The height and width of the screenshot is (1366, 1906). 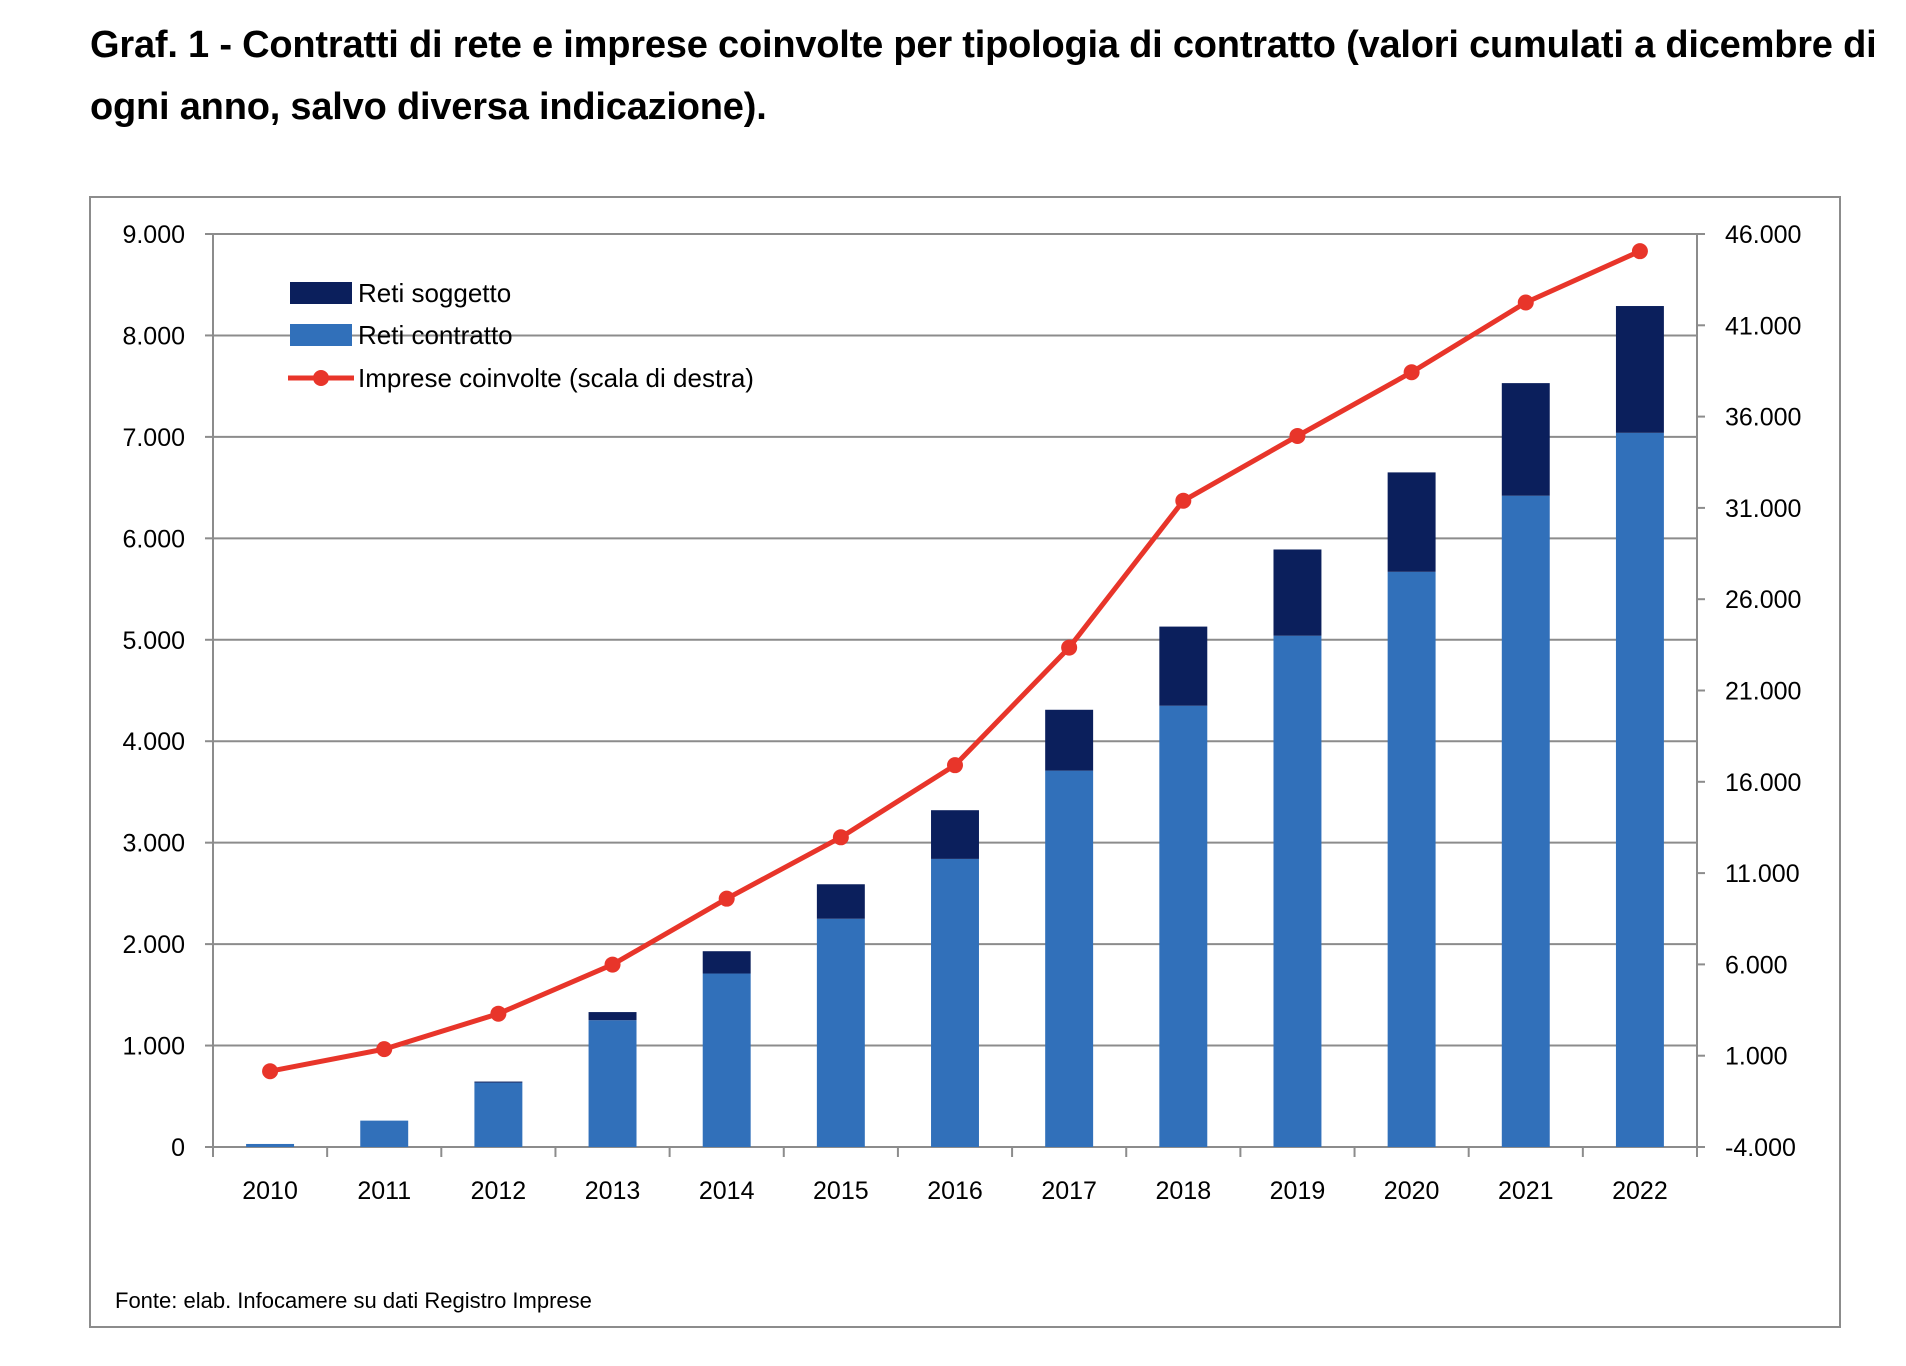 What do you see at coordinates (1183, 1191) in the screenshot?
I see `x-tick-label: 2018` at bounding box center [1183, 1191].